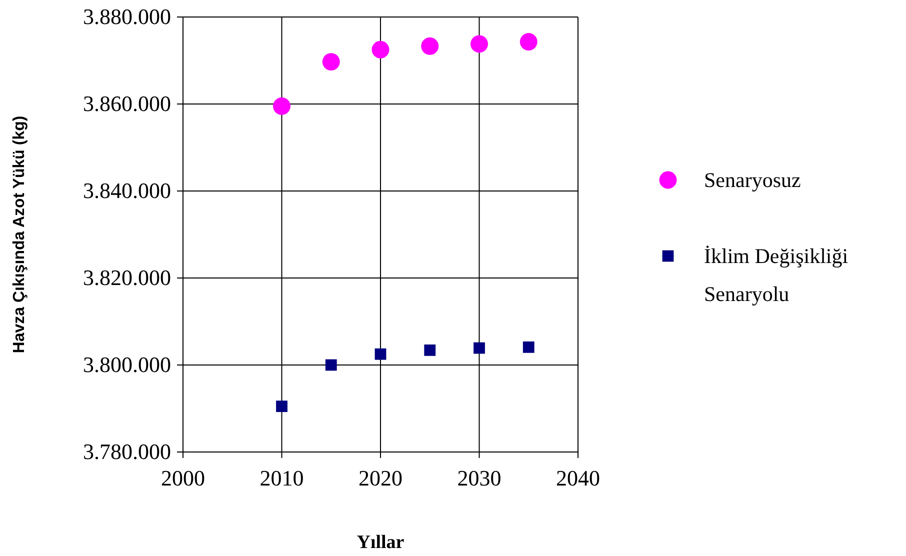 The width and height of the screenshot is (906, 556). I want to click on legend-label: İklim Değişikliği Senaryolu, so click(776, 275).